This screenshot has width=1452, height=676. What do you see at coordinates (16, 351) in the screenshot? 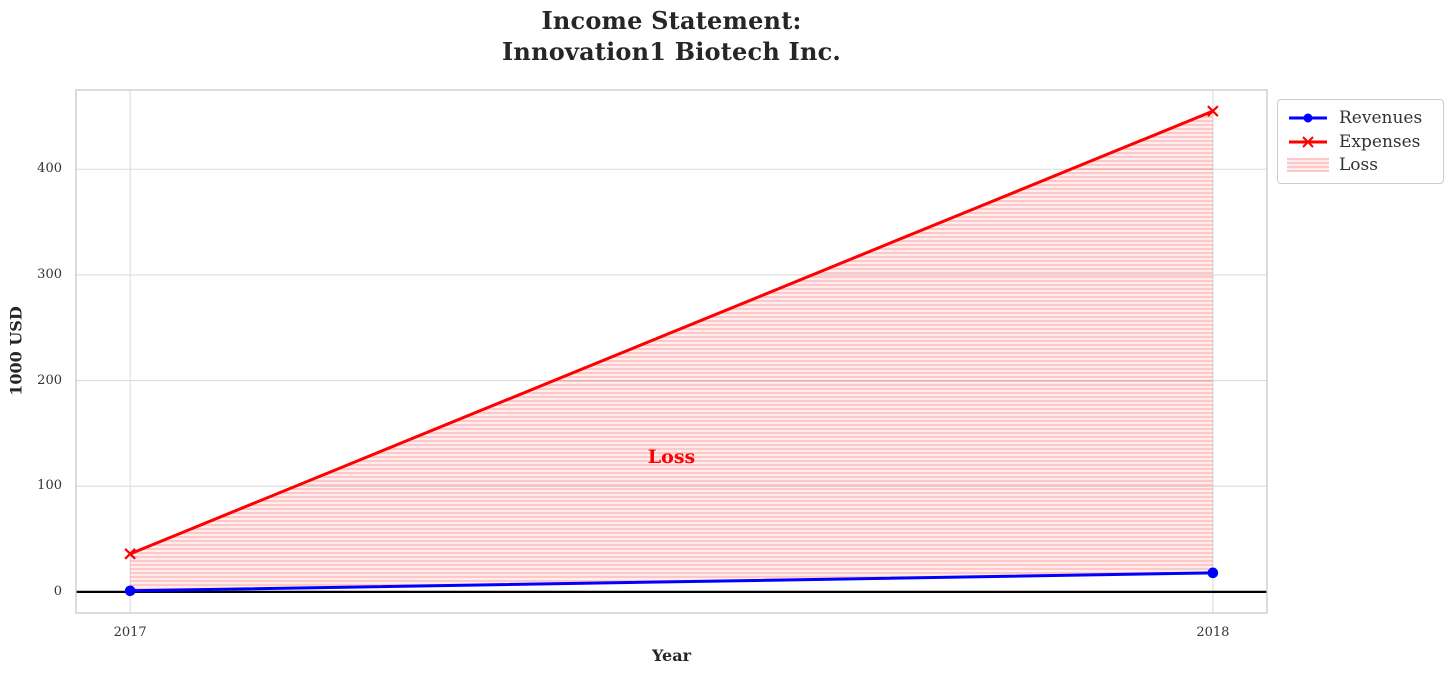
I see `y-axis-label: 1000 USD` at bounding box center [16, 351].